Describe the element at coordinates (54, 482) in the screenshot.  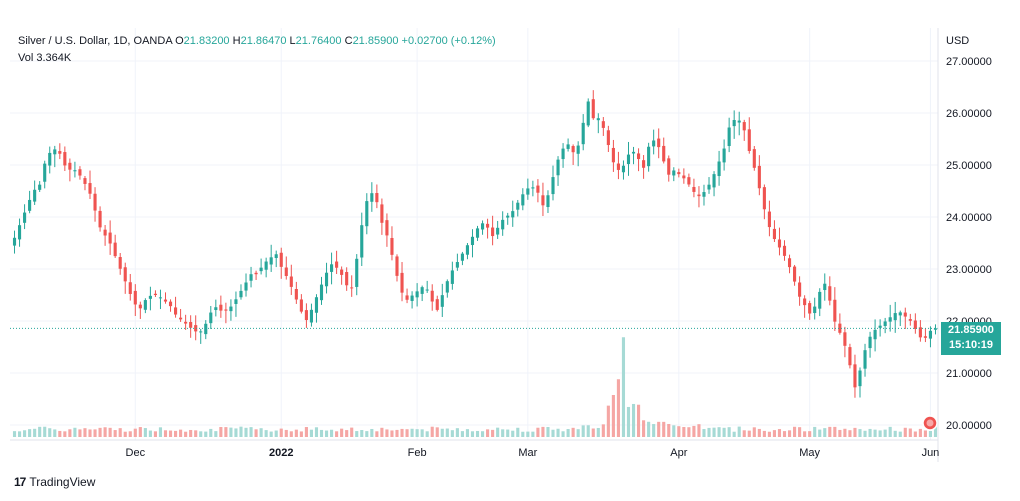
I see `tradingview-brand: 17 TradingView` at that location.